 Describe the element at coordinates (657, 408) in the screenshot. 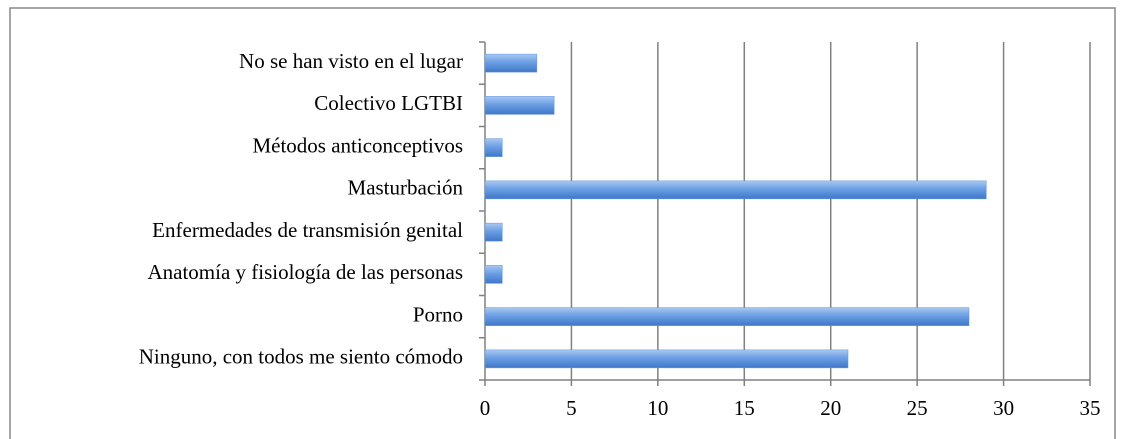

I see `x-tick-label: 10` at that location.